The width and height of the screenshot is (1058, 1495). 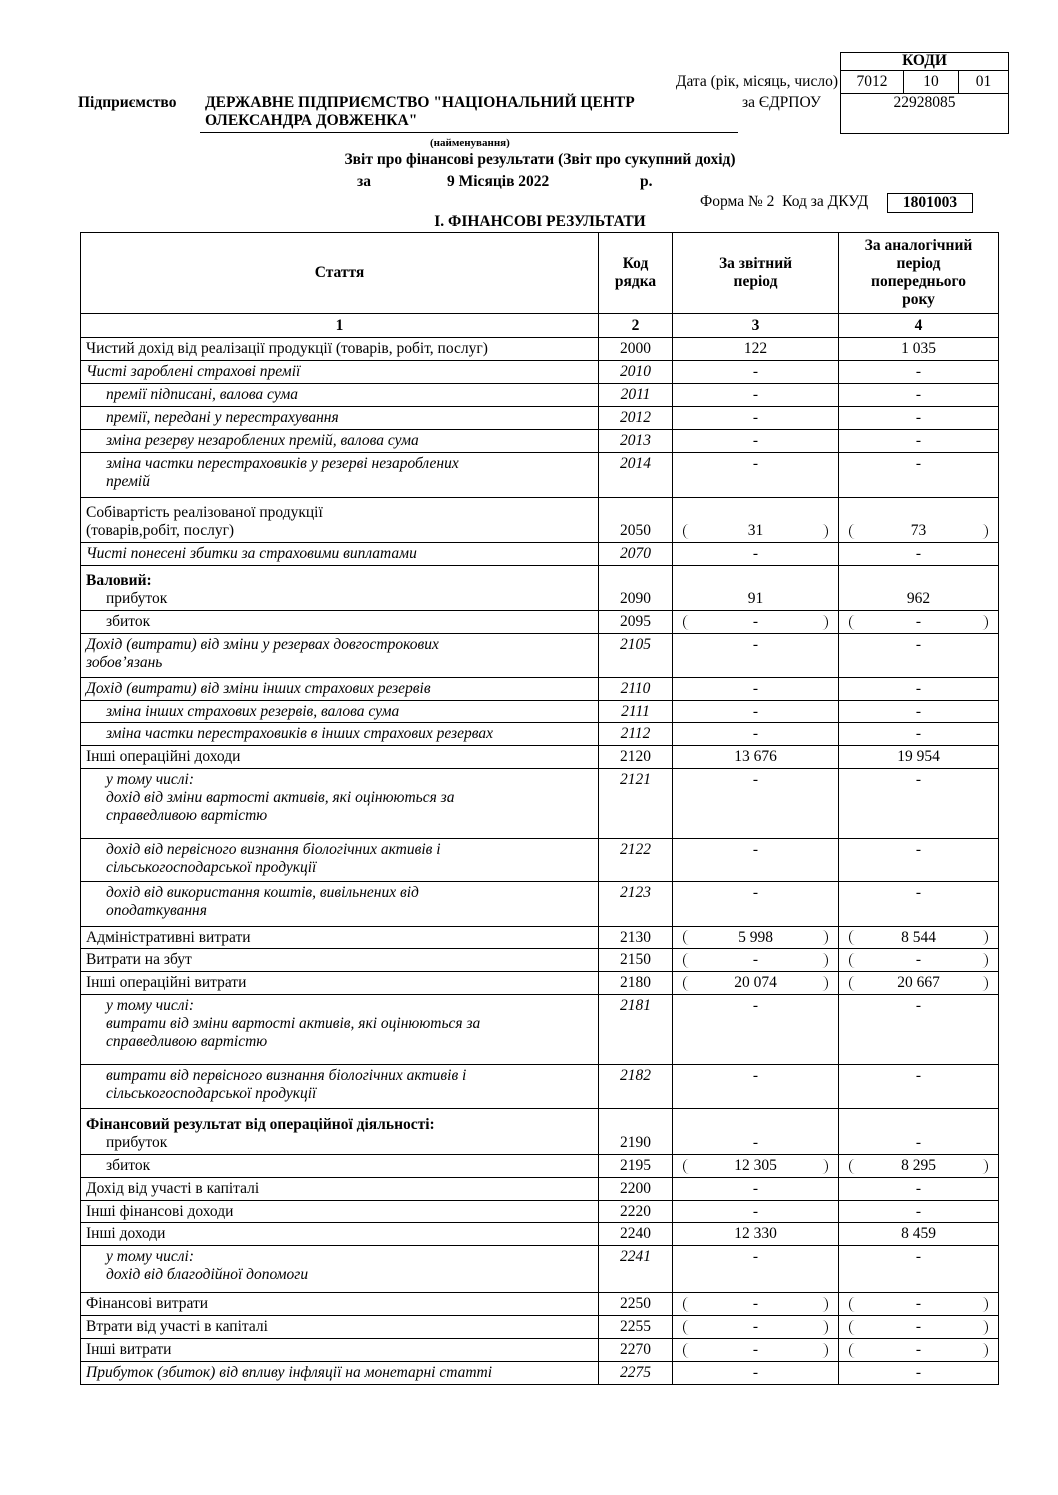 I want to click on row-label: сільськогосподарської продукції, so click(x=211, y=867).